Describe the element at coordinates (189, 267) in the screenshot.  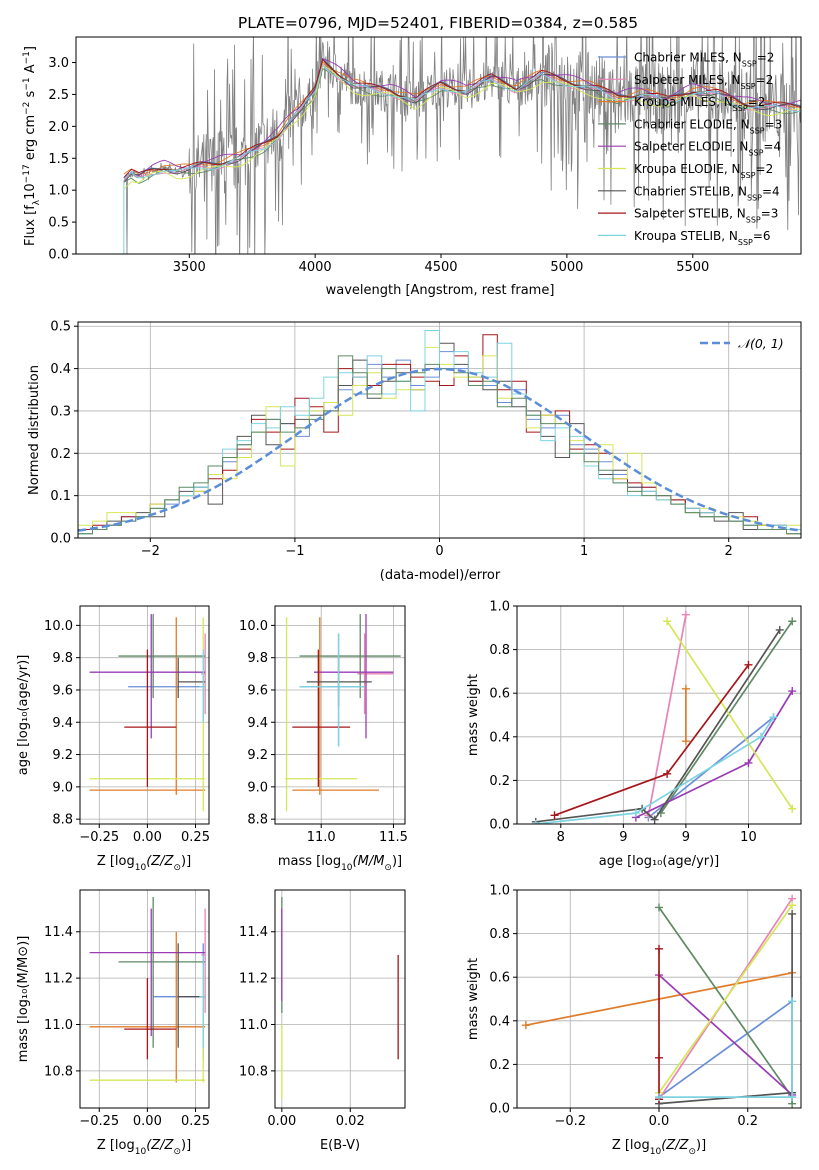
I see `x-tick-label: 3500` at that location.